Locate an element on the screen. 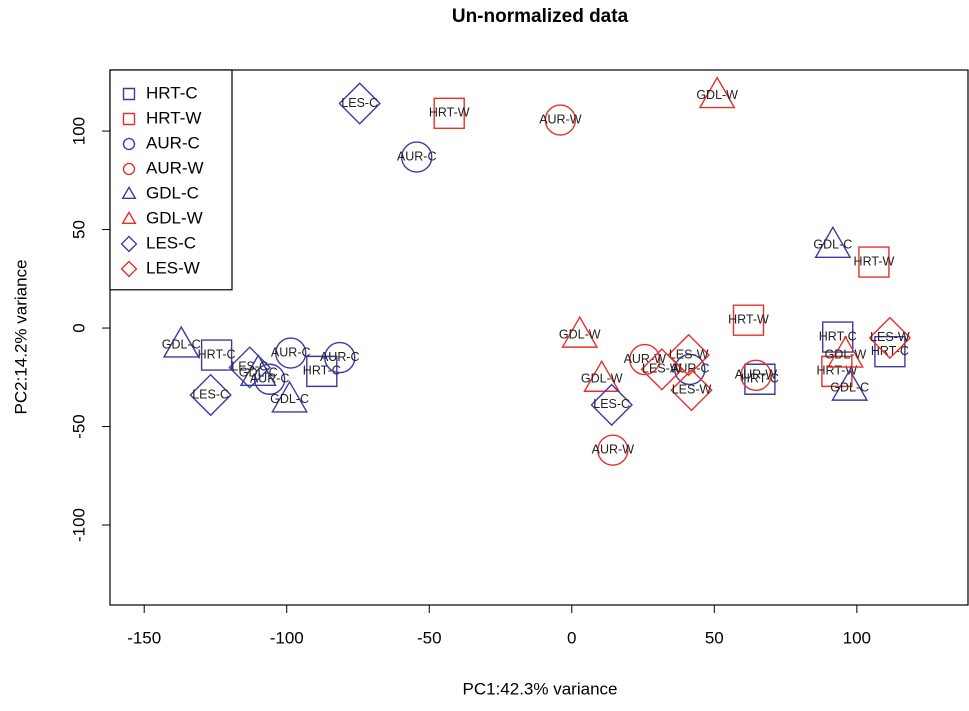 This screenshot has width=969, height=711. x-axis-label: PC1:42.3% variance is located at coordinates (540, 688).